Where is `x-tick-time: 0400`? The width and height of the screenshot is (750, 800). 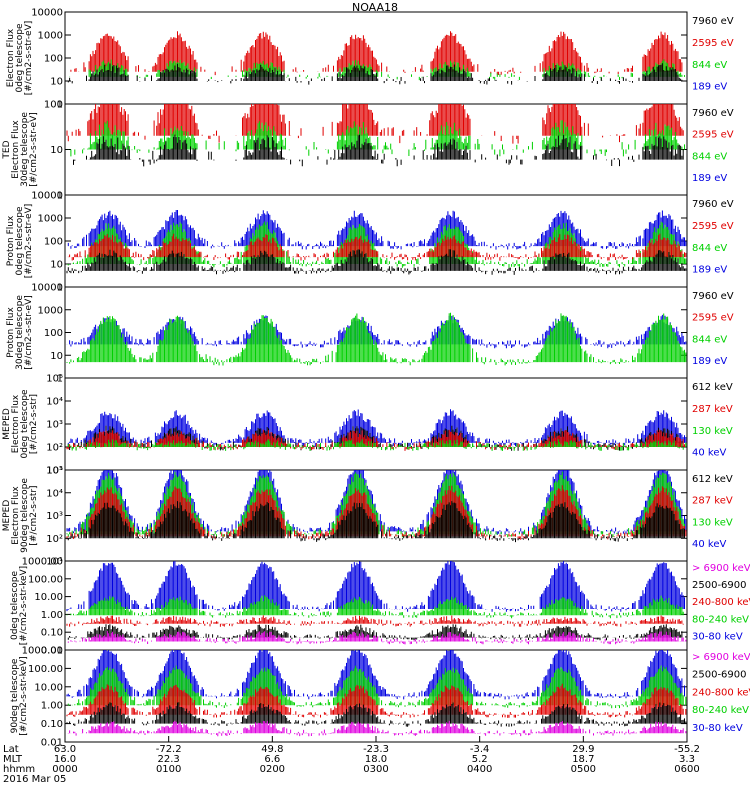
x-tick-time: 0400 is located at coordinates (479, 769).